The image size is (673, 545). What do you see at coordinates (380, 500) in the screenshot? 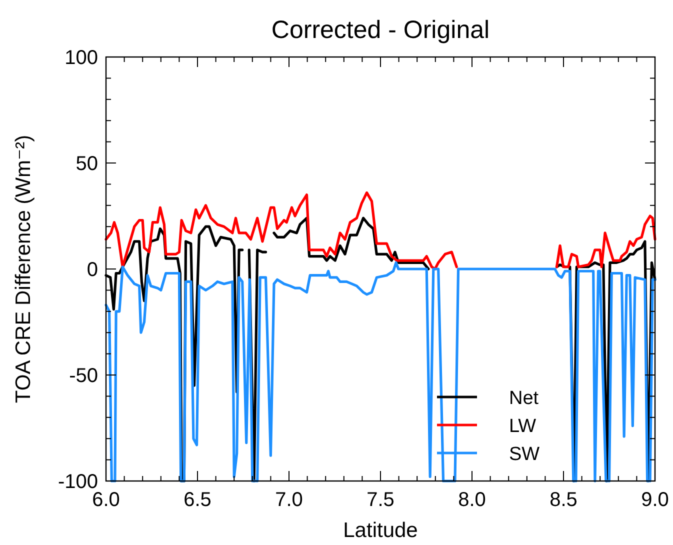
I see `x-tick-label: 7.5` at bounding box center [380, 500].